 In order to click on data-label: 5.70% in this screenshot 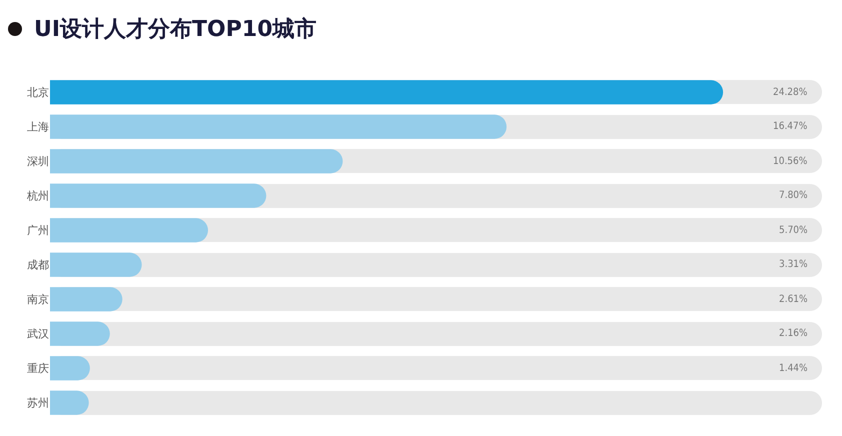, I will do `click(793, 230)`.